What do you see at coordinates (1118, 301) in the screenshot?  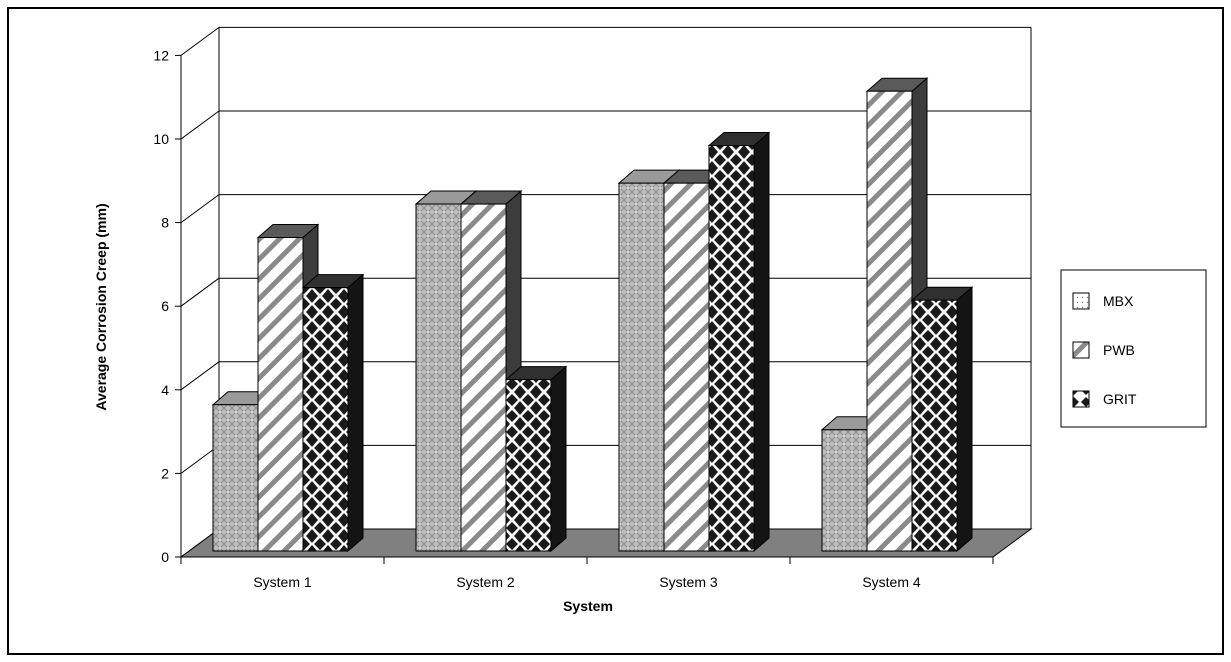 I see `legend-label-mbx: MBX` at bounding box center [1118, 301].